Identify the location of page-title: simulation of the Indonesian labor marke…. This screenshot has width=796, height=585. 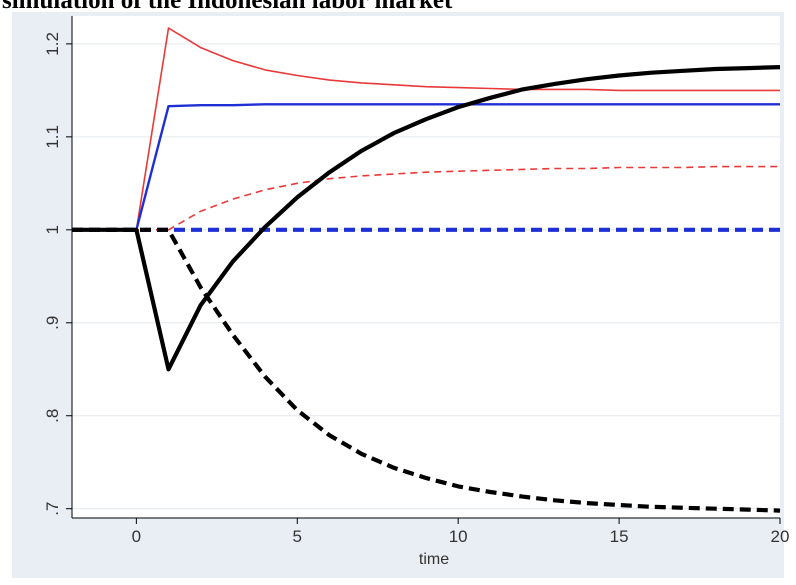
(227, 7).